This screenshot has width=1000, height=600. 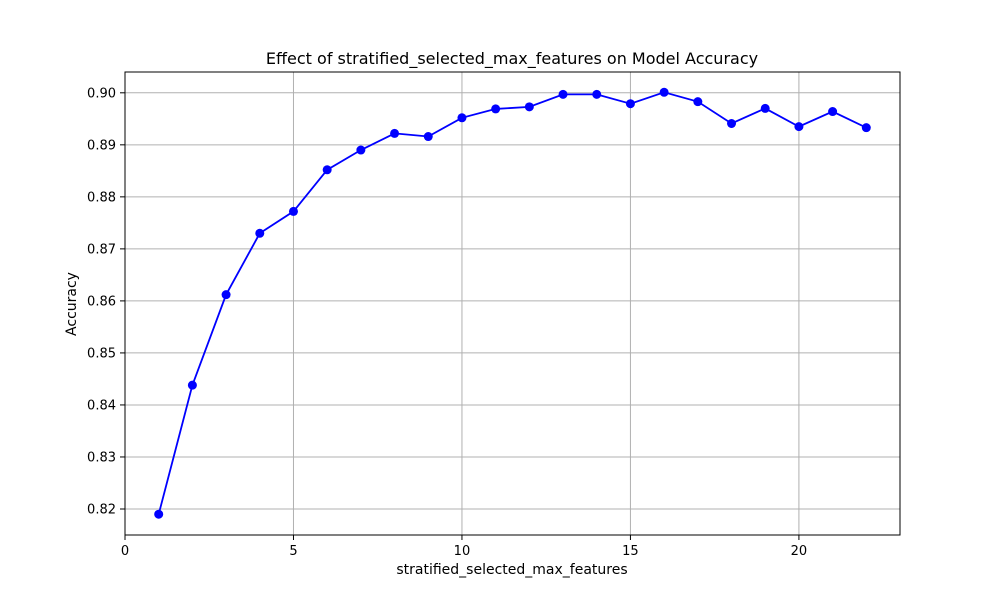 I want to click on x-axis-label: stratified_selected_max_features, so click(x=511, y=570).